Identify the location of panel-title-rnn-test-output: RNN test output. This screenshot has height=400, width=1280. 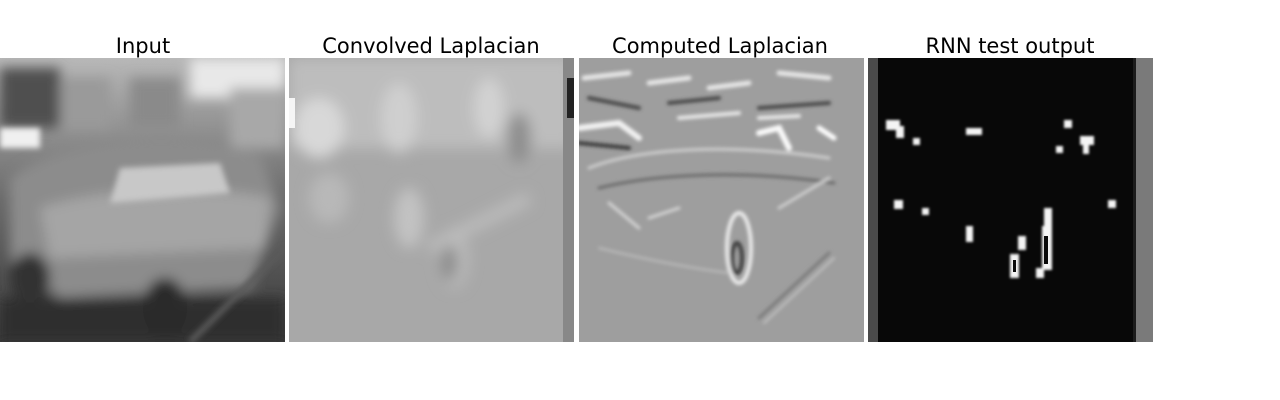
(1010, 46).